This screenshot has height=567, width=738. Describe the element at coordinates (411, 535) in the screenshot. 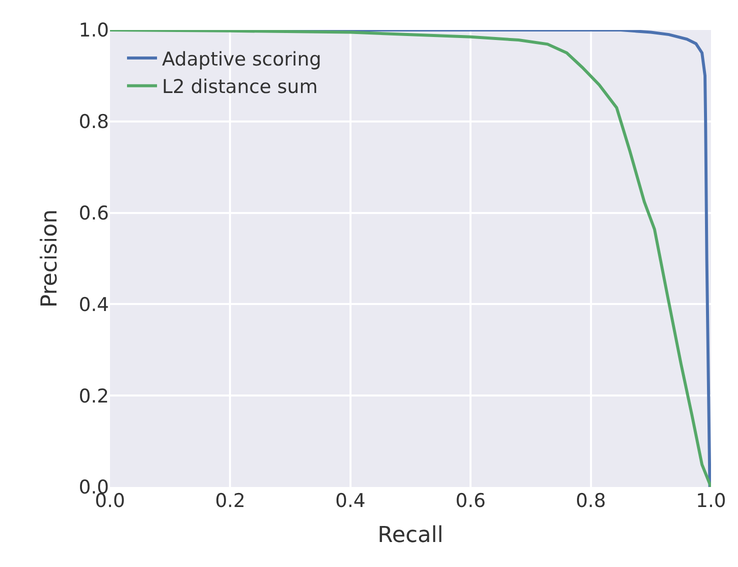

I see `x-axis-title: Recall` at that location.